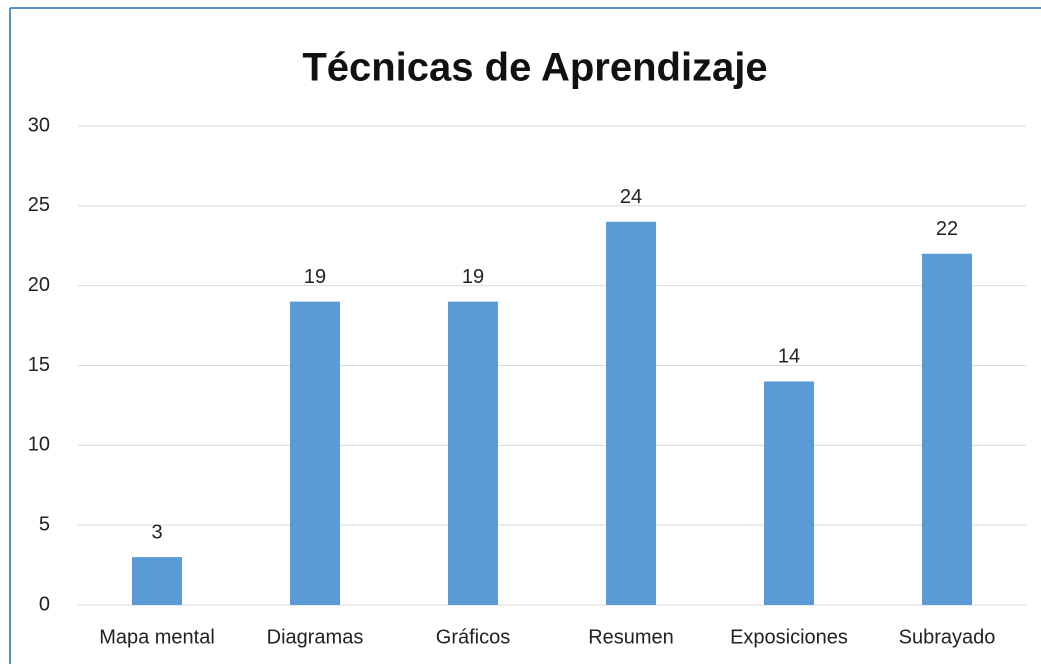 This screenshot has height=664, width=1041. What do you see at coordinates (789, 637) in the screenshot?
I see `x-tick-label: Exposiciones` at bounding box center [789, 637].